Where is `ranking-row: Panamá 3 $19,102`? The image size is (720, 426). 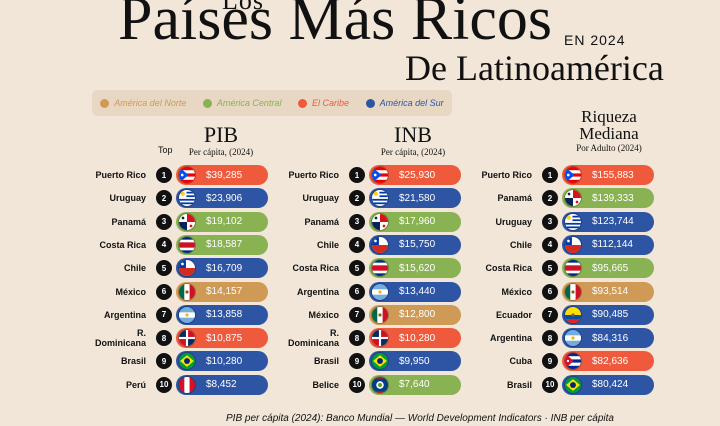
ranking-row: Panamá 3 $19,102 is located at coordinates (177, 221).